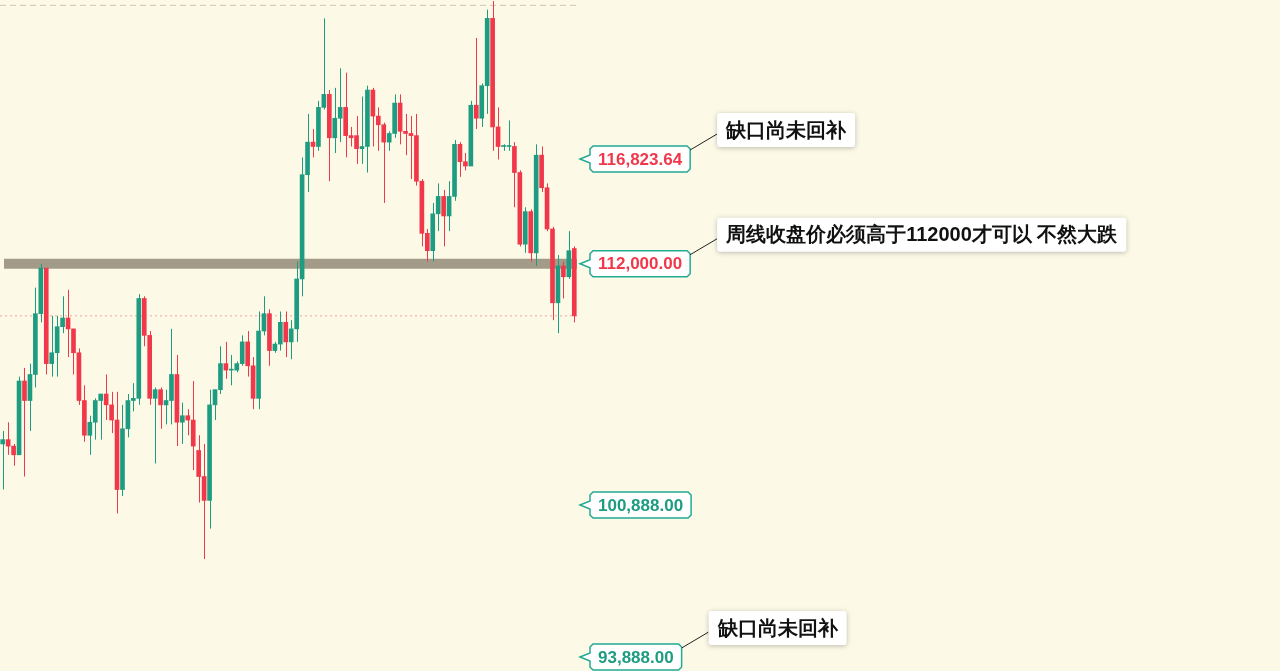 Image resolution: width=1280 pixels, height=671 pixels. What do you see at coordinates (636, 657) in the screenshot?
I see `y-tick-label: 93,888.00` at bounding box center [636, 657].